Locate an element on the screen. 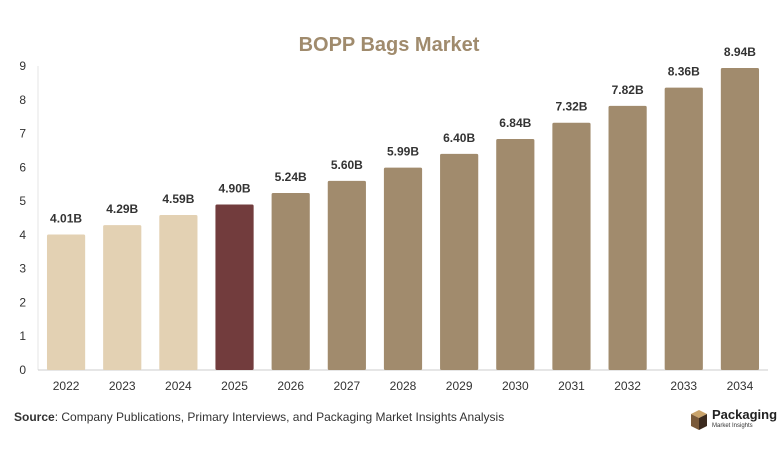 This screenshot has height=457, width=782. bar-value-label: 4.29B is located at coordinates (122, 209).